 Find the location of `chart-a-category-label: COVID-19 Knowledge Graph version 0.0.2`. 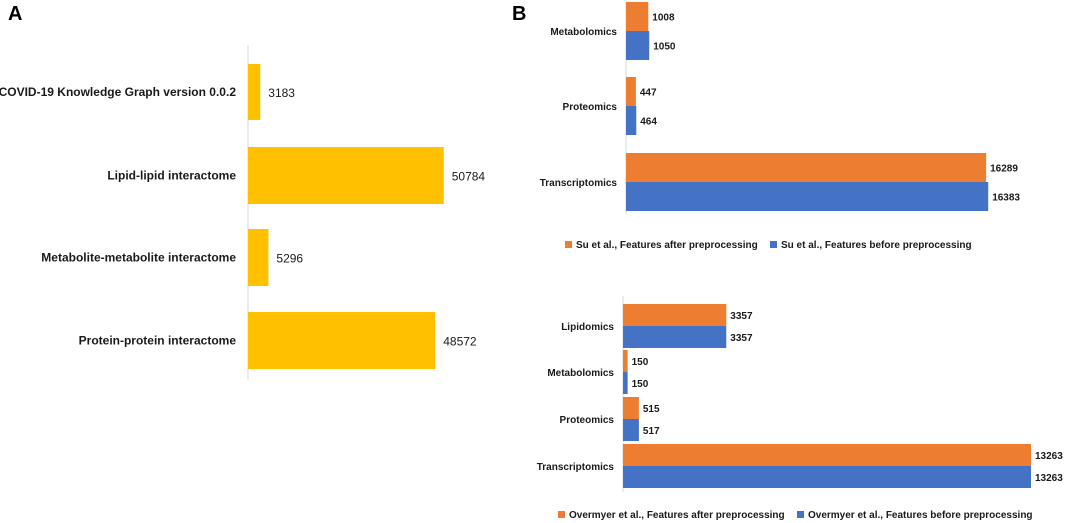

chart-a-category-label: COVID-19 Knowledge Graph version 0.0.2 is located at coordinates (118, 92).